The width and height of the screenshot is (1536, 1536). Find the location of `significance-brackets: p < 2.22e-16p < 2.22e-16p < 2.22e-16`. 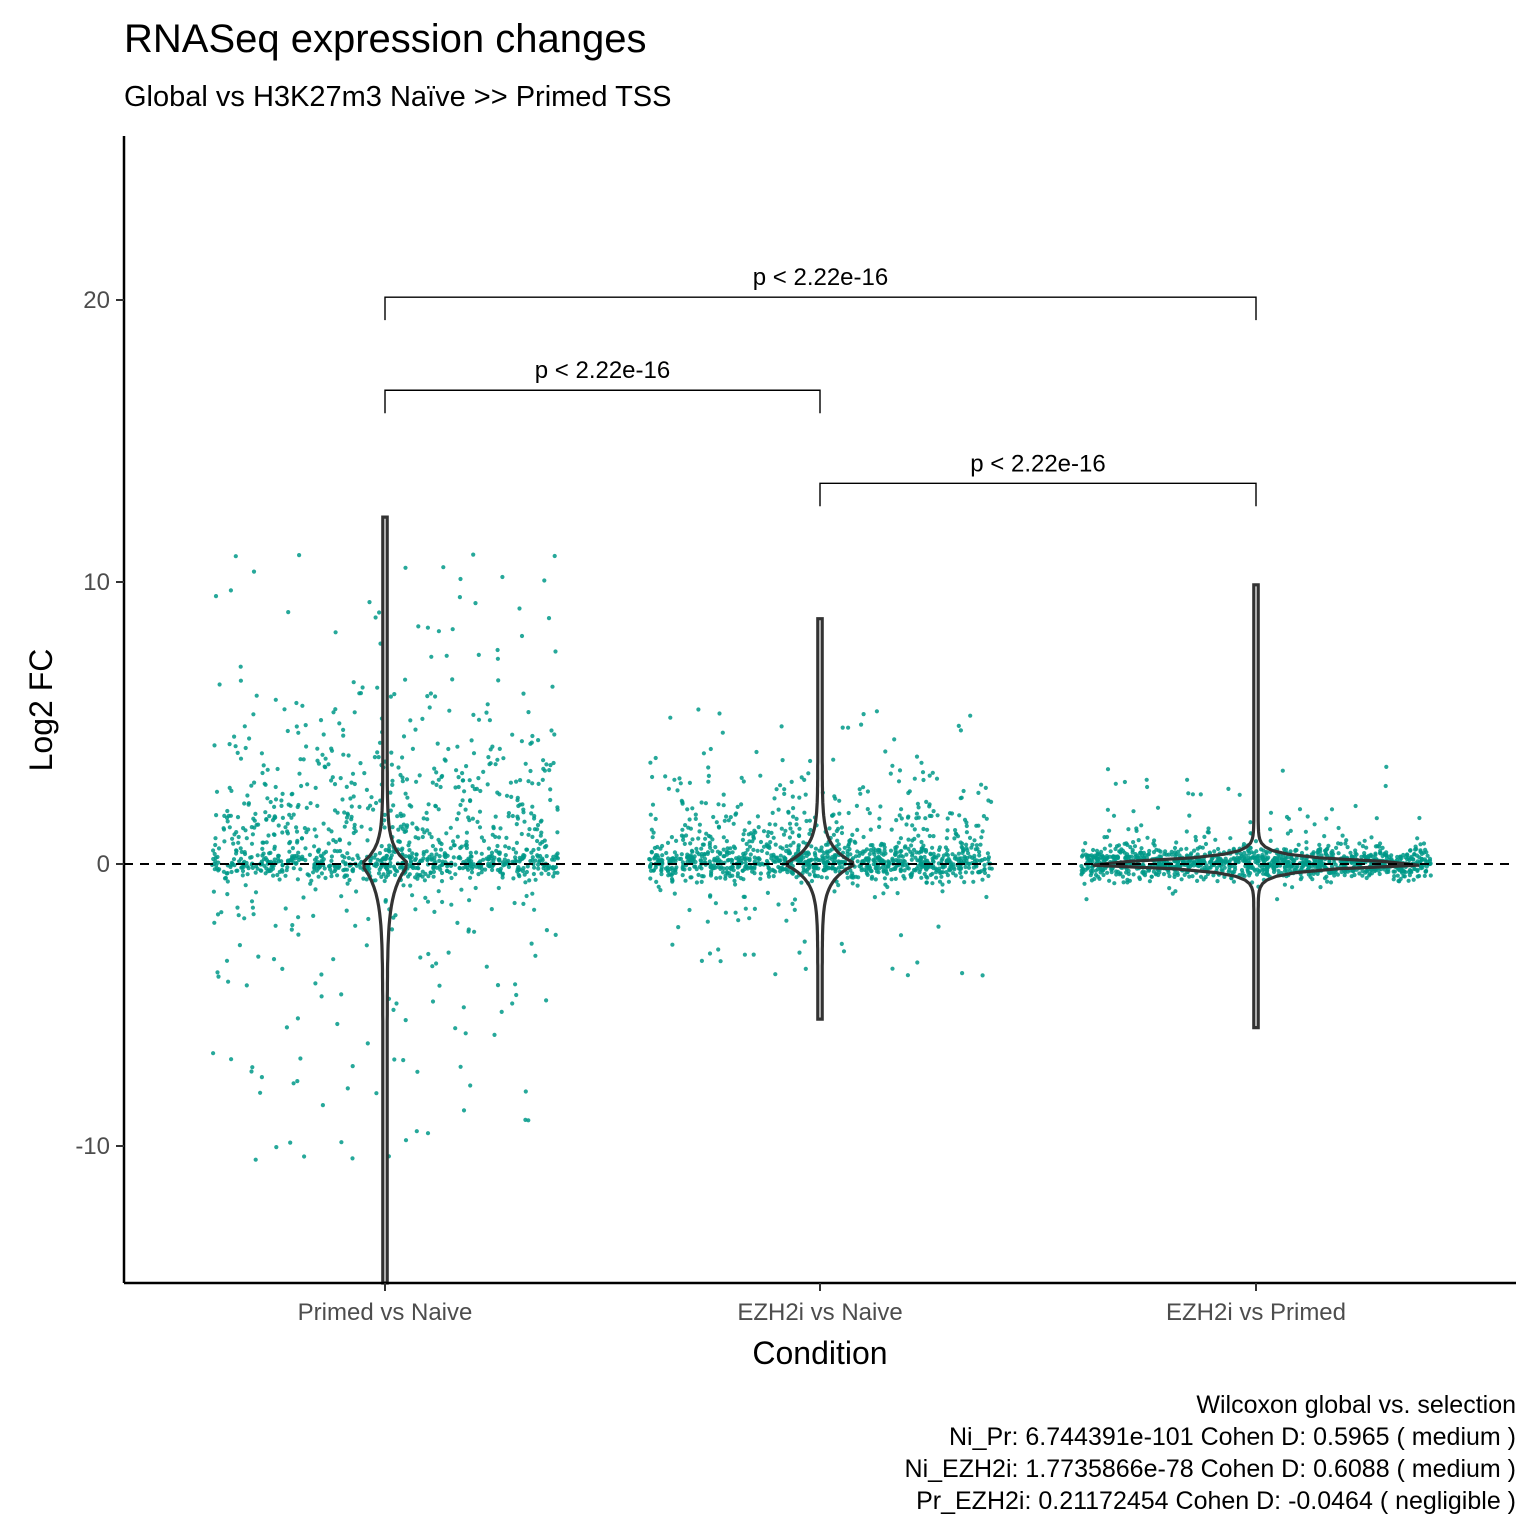

significance-brackets: p < 2.22e-16p < 2.22e-16p < 2.22e-16 is located at coordinates (820, 385).